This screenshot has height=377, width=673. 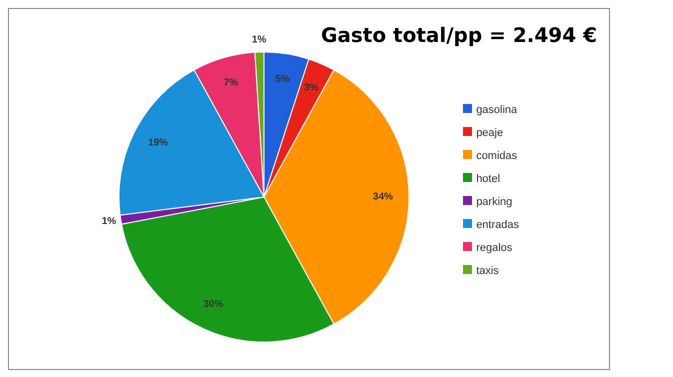 What do you see at coordinates (282, 80) in the screenshot?
I see `data-label: 5%` at bounding box center [282, 80].